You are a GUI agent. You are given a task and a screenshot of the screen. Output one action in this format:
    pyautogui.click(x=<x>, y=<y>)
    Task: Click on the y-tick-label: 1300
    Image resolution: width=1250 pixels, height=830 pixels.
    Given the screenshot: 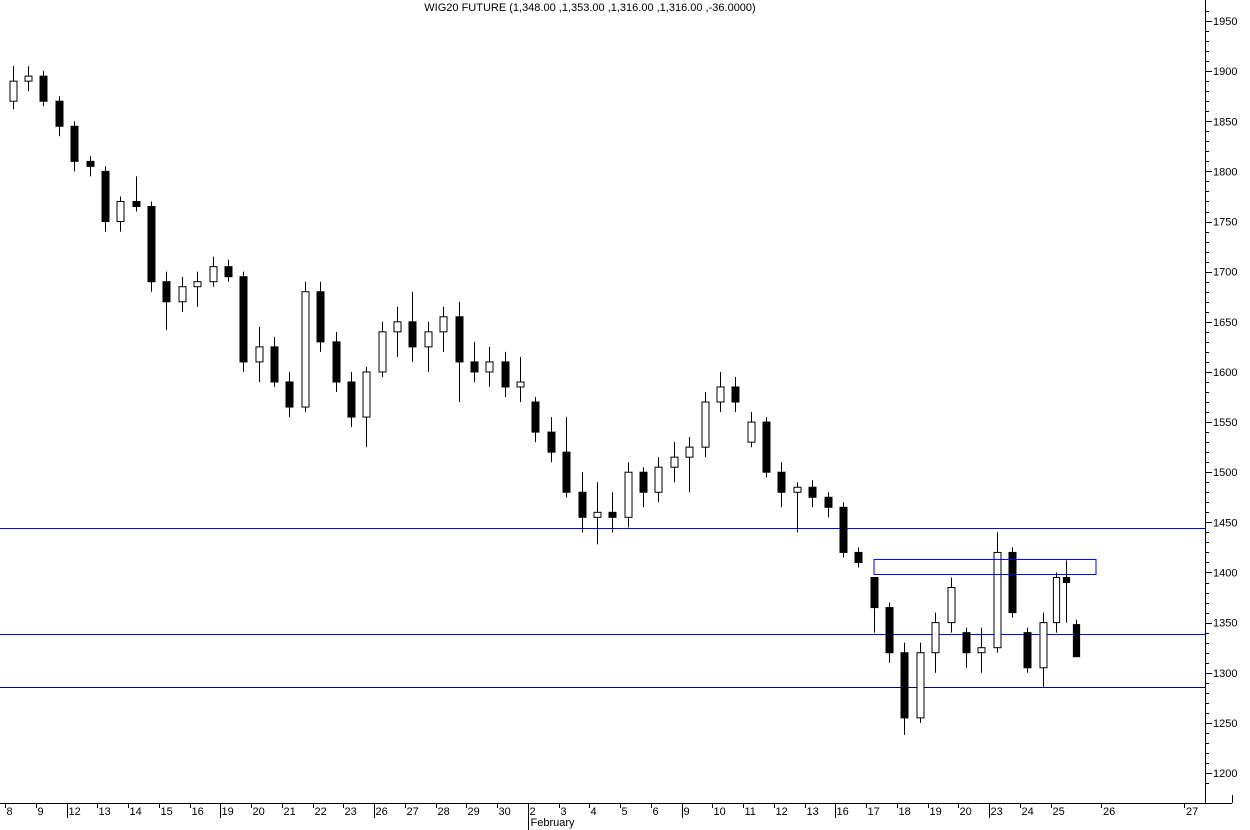 What is the action you would take?
    pyautogui.click(x=1225, y=674)
    